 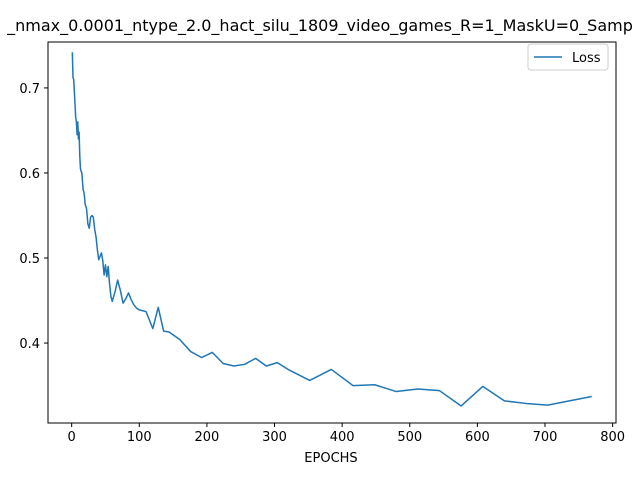 What do you see at coordinates (330, 458) in the screenshot?
I see `x-axis-label: EPOCHS` at bounding box center [330, 458].